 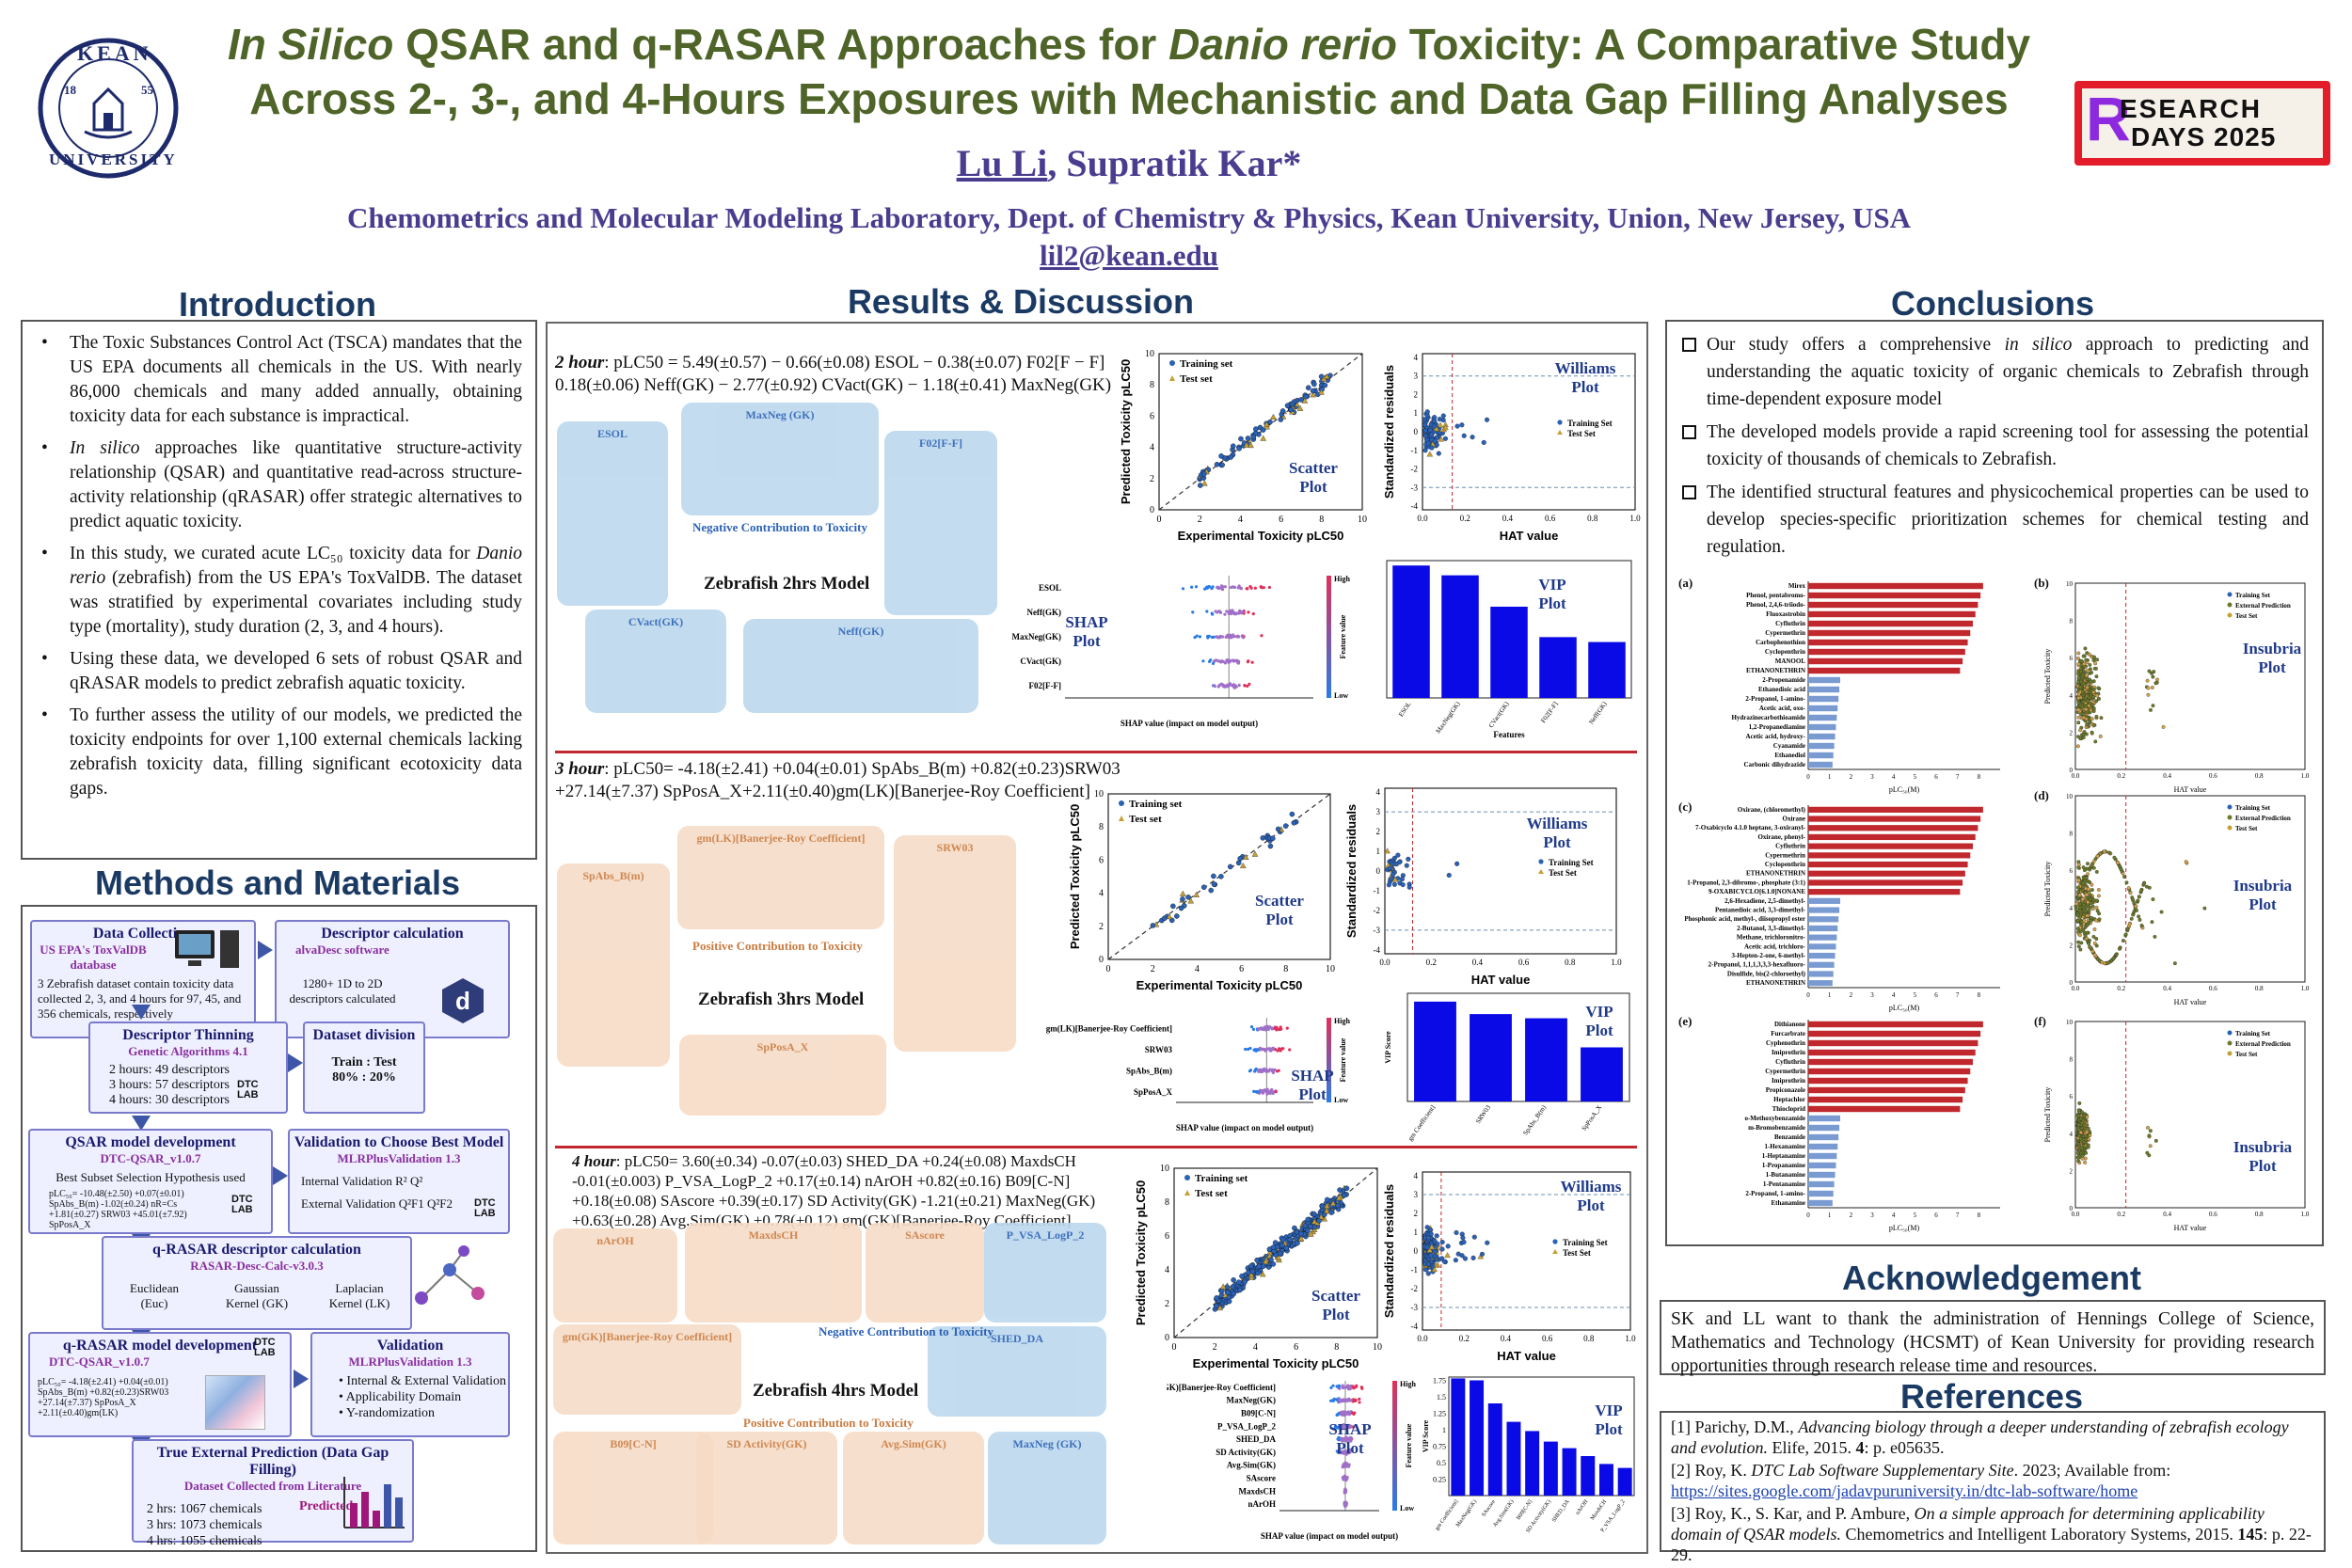 I want to click on chemical-label: Cyfluthrin, so click(x=1790, y=1062).